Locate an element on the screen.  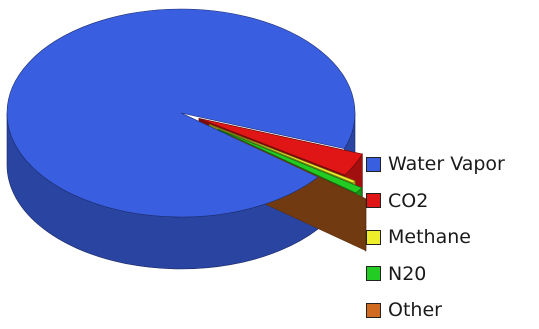
legend-item-water-vapor: Water Vapor is located at coordinates (435, 164).